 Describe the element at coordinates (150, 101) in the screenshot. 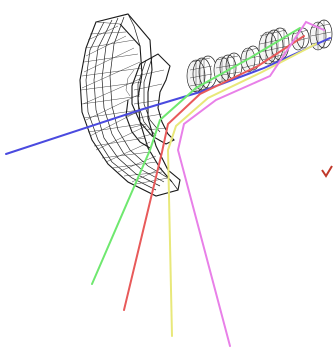

I see `secondary-mirror` at that location.